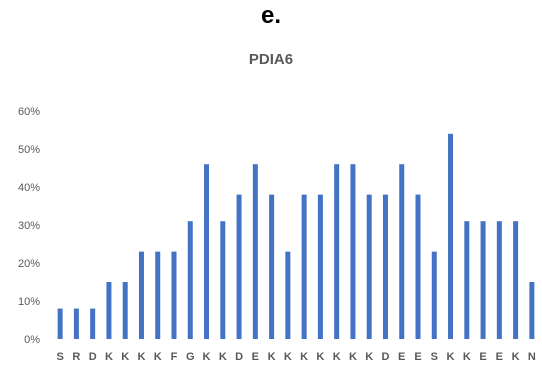  What do you see at coordinates (29, 188) in the screenshot?
I see `y-tick-label: 40%` at bounding box center [29, 188].